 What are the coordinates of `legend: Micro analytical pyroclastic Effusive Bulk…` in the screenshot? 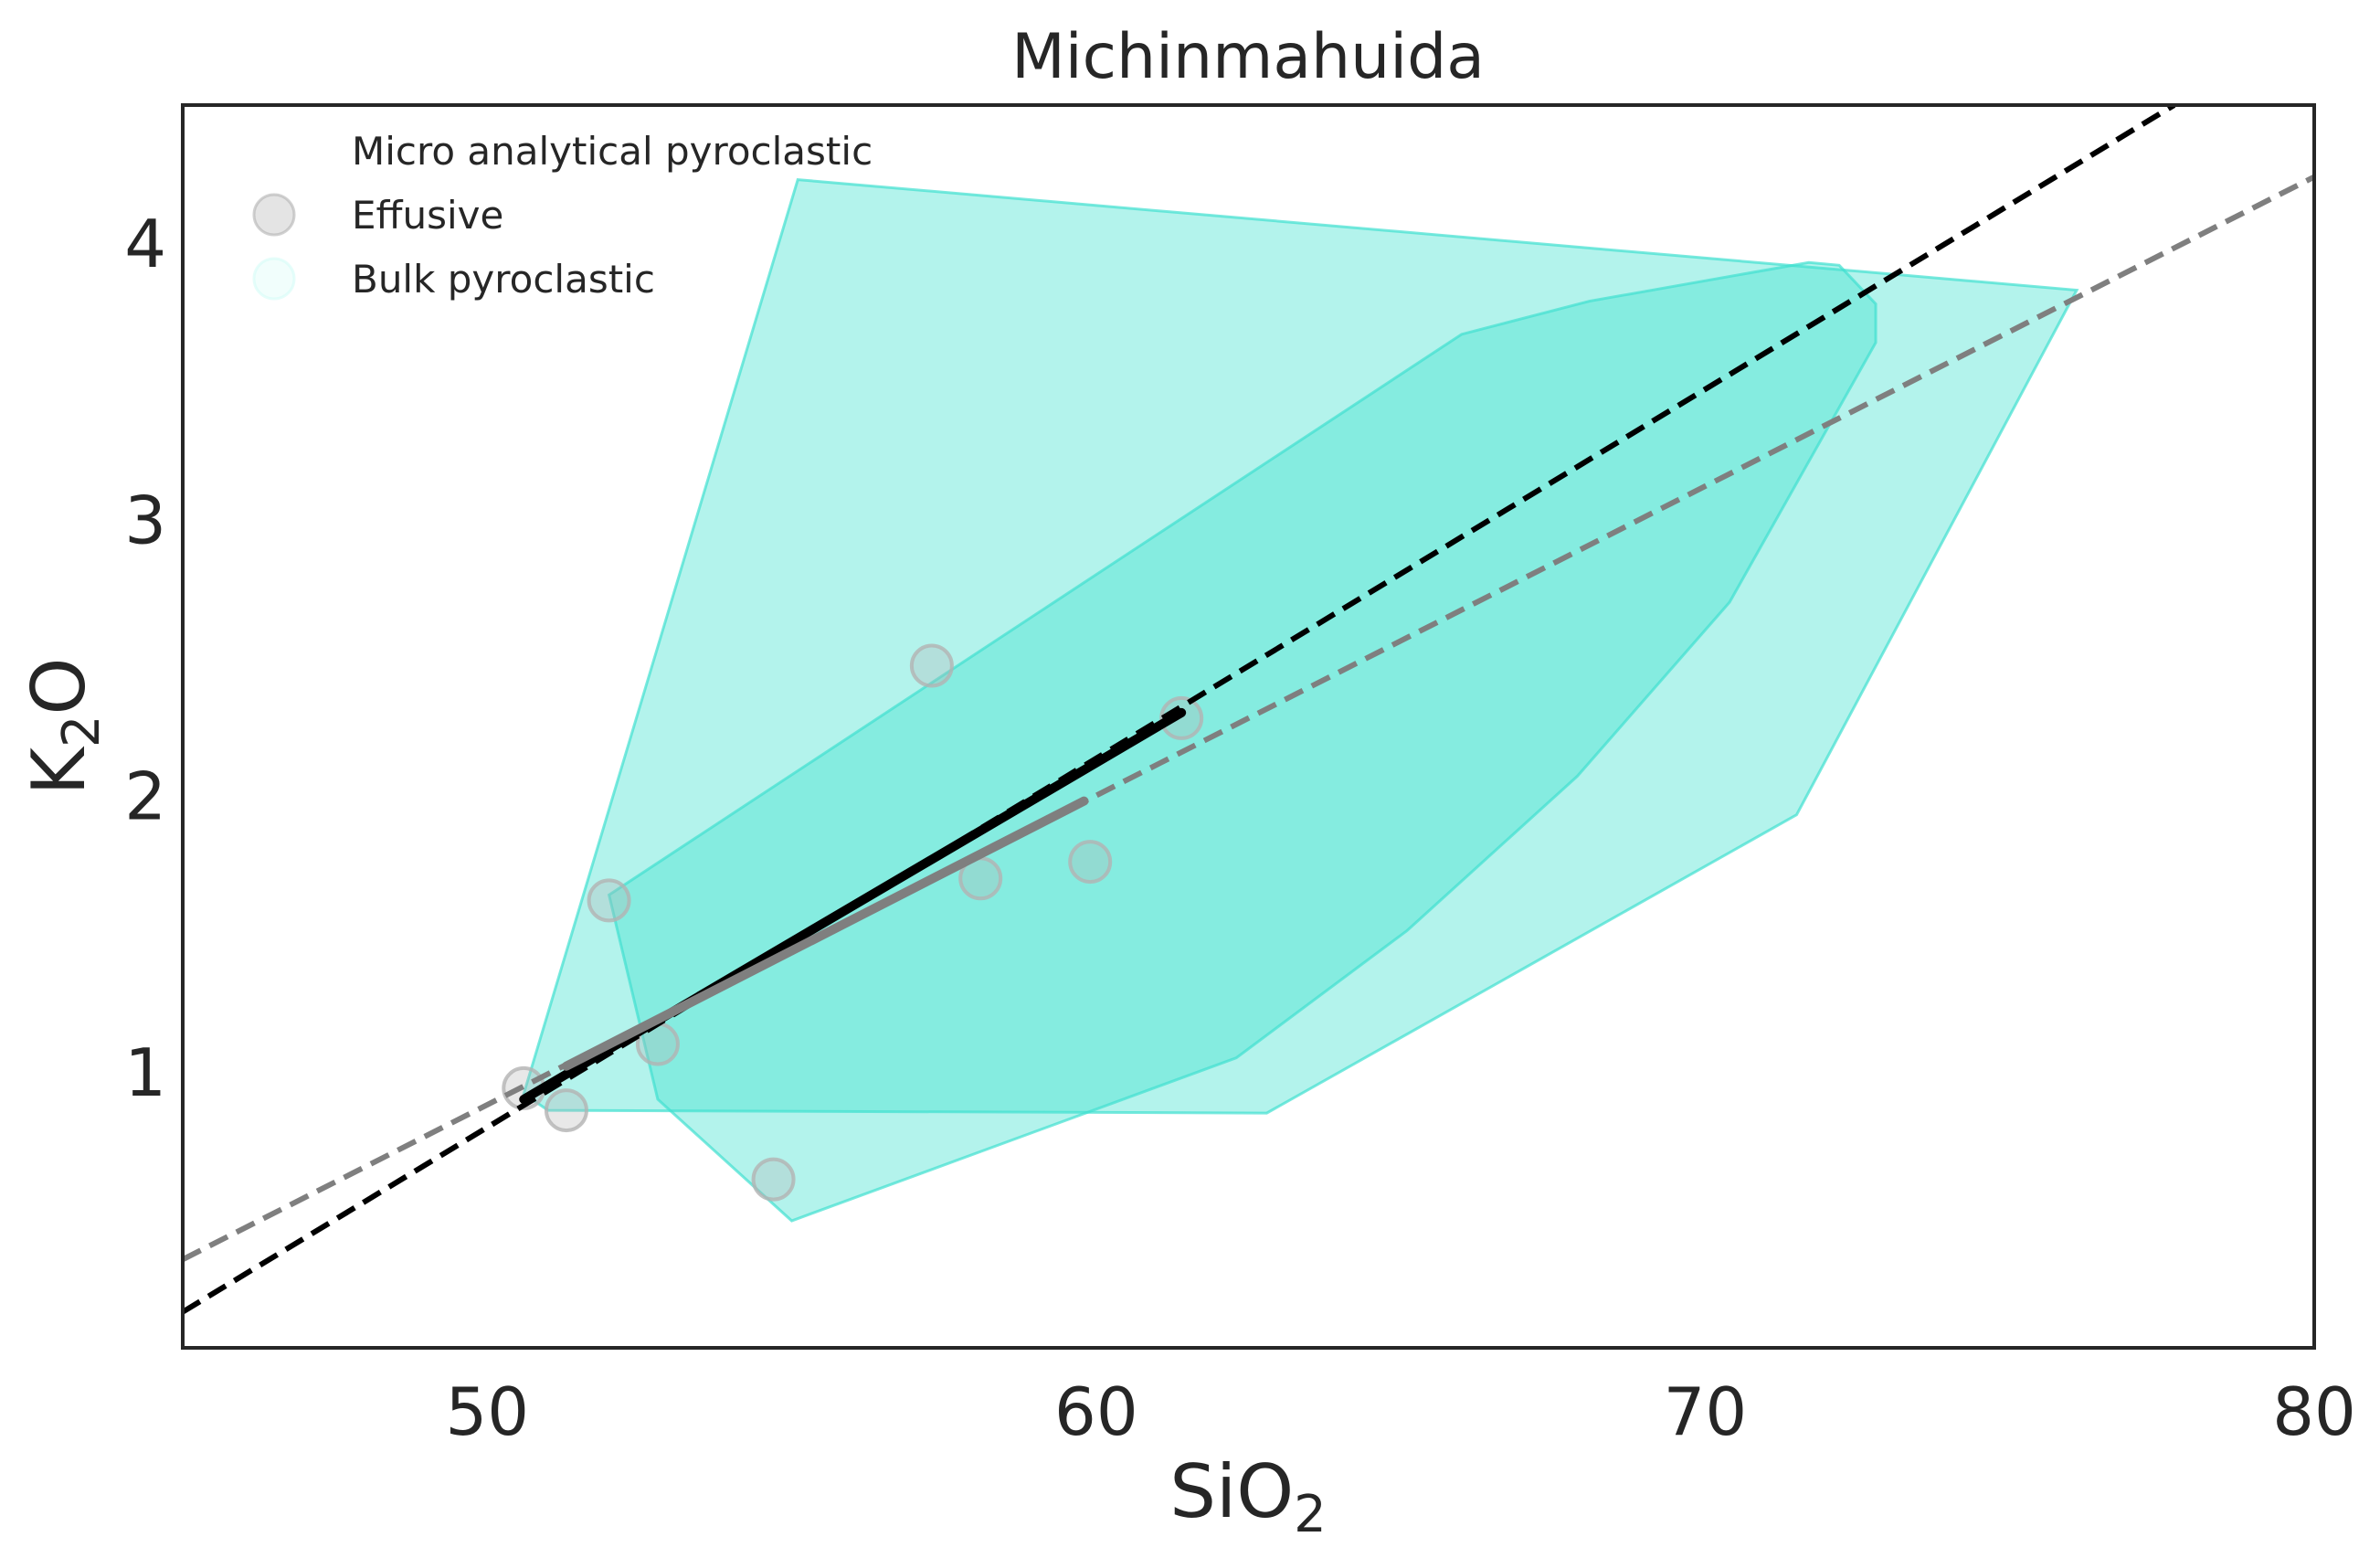 It's located at (563, 215).